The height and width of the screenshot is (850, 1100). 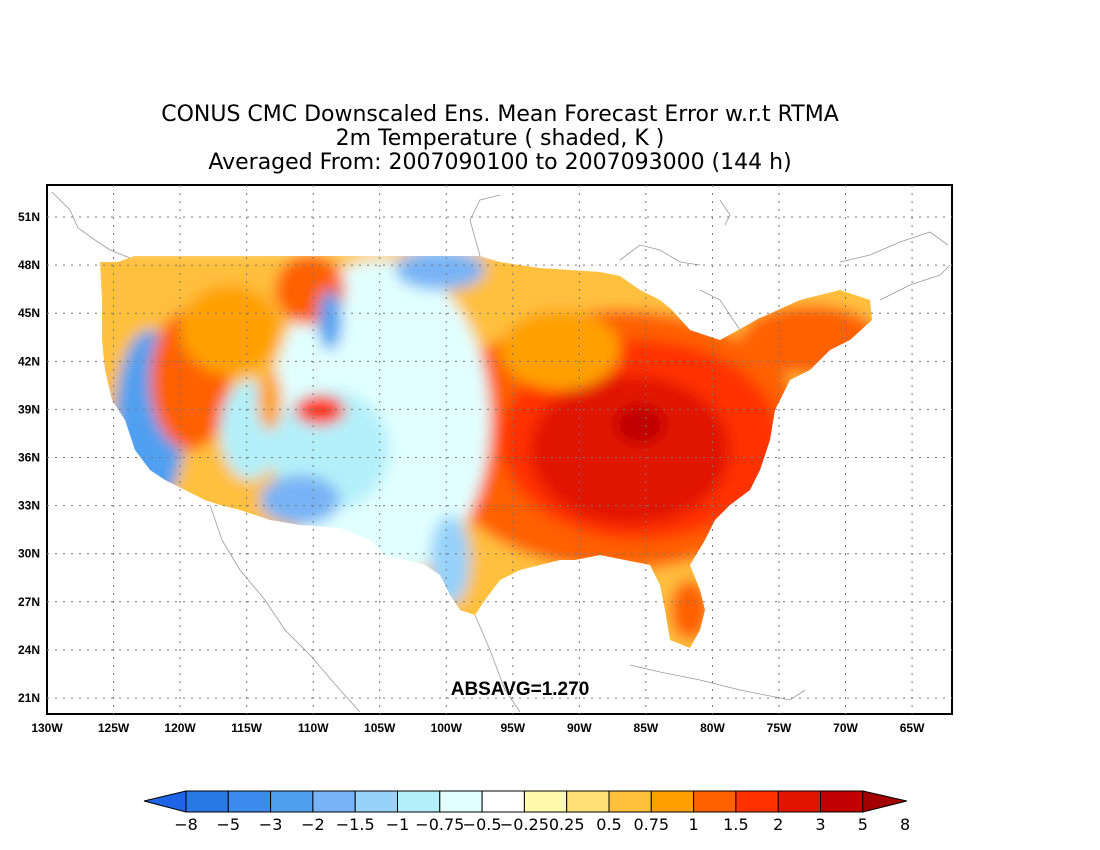 What do you see at coordinates (712, 728) in the screenshot?
I see `lon-tick-label: 80W` at bounding box center [712, 728].